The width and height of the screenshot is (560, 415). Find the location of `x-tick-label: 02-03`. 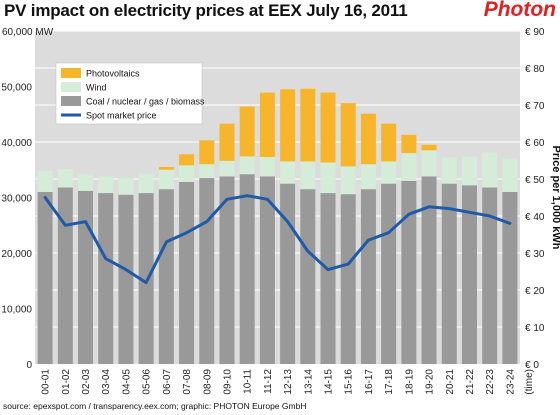

x-tick-label: 02-03 is located at coordinates (86, 382).